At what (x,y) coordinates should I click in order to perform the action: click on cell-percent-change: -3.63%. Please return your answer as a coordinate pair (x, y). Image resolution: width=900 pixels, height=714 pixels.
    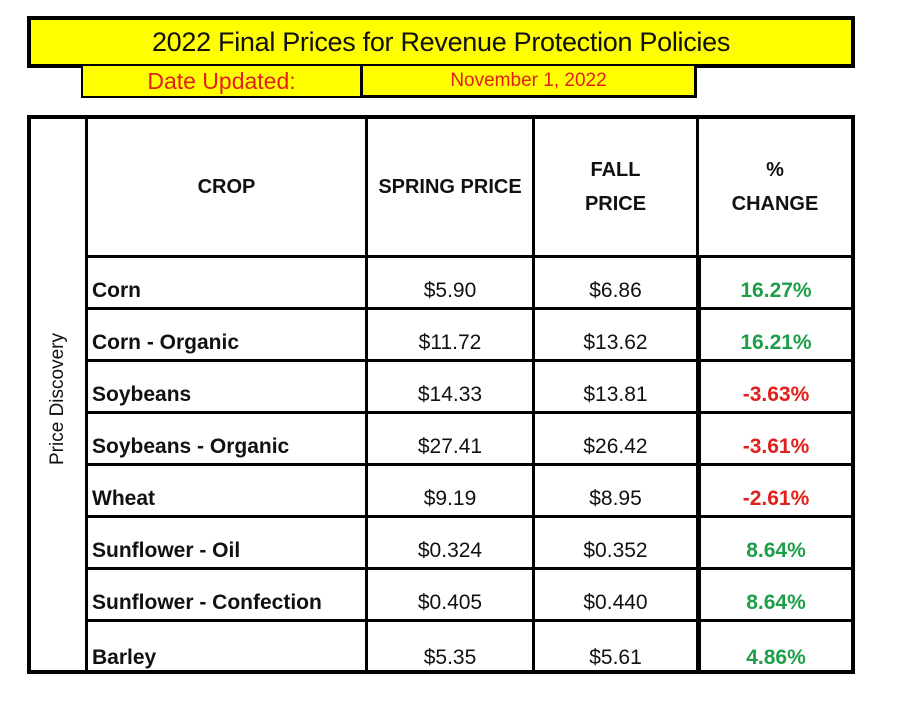
    Looking at the image, I should click on (775, 386).